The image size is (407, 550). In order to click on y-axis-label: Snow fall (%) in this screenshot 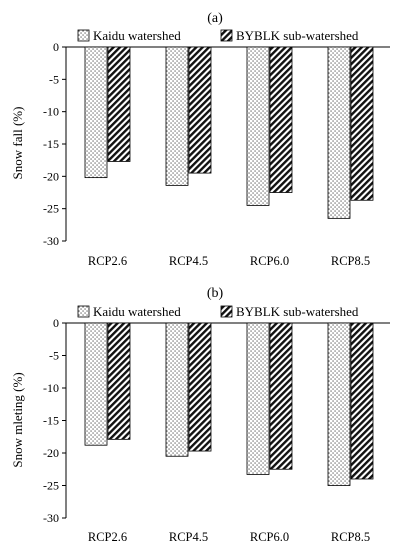, I will do `click(17, 143)`.